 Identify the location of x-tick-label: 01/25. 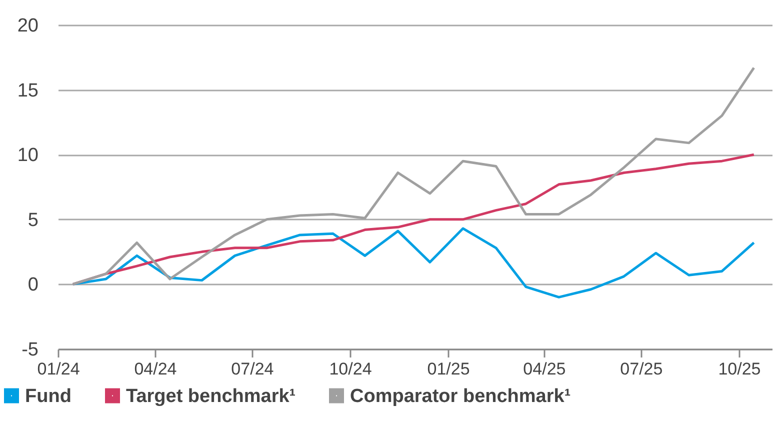
(448, 369).